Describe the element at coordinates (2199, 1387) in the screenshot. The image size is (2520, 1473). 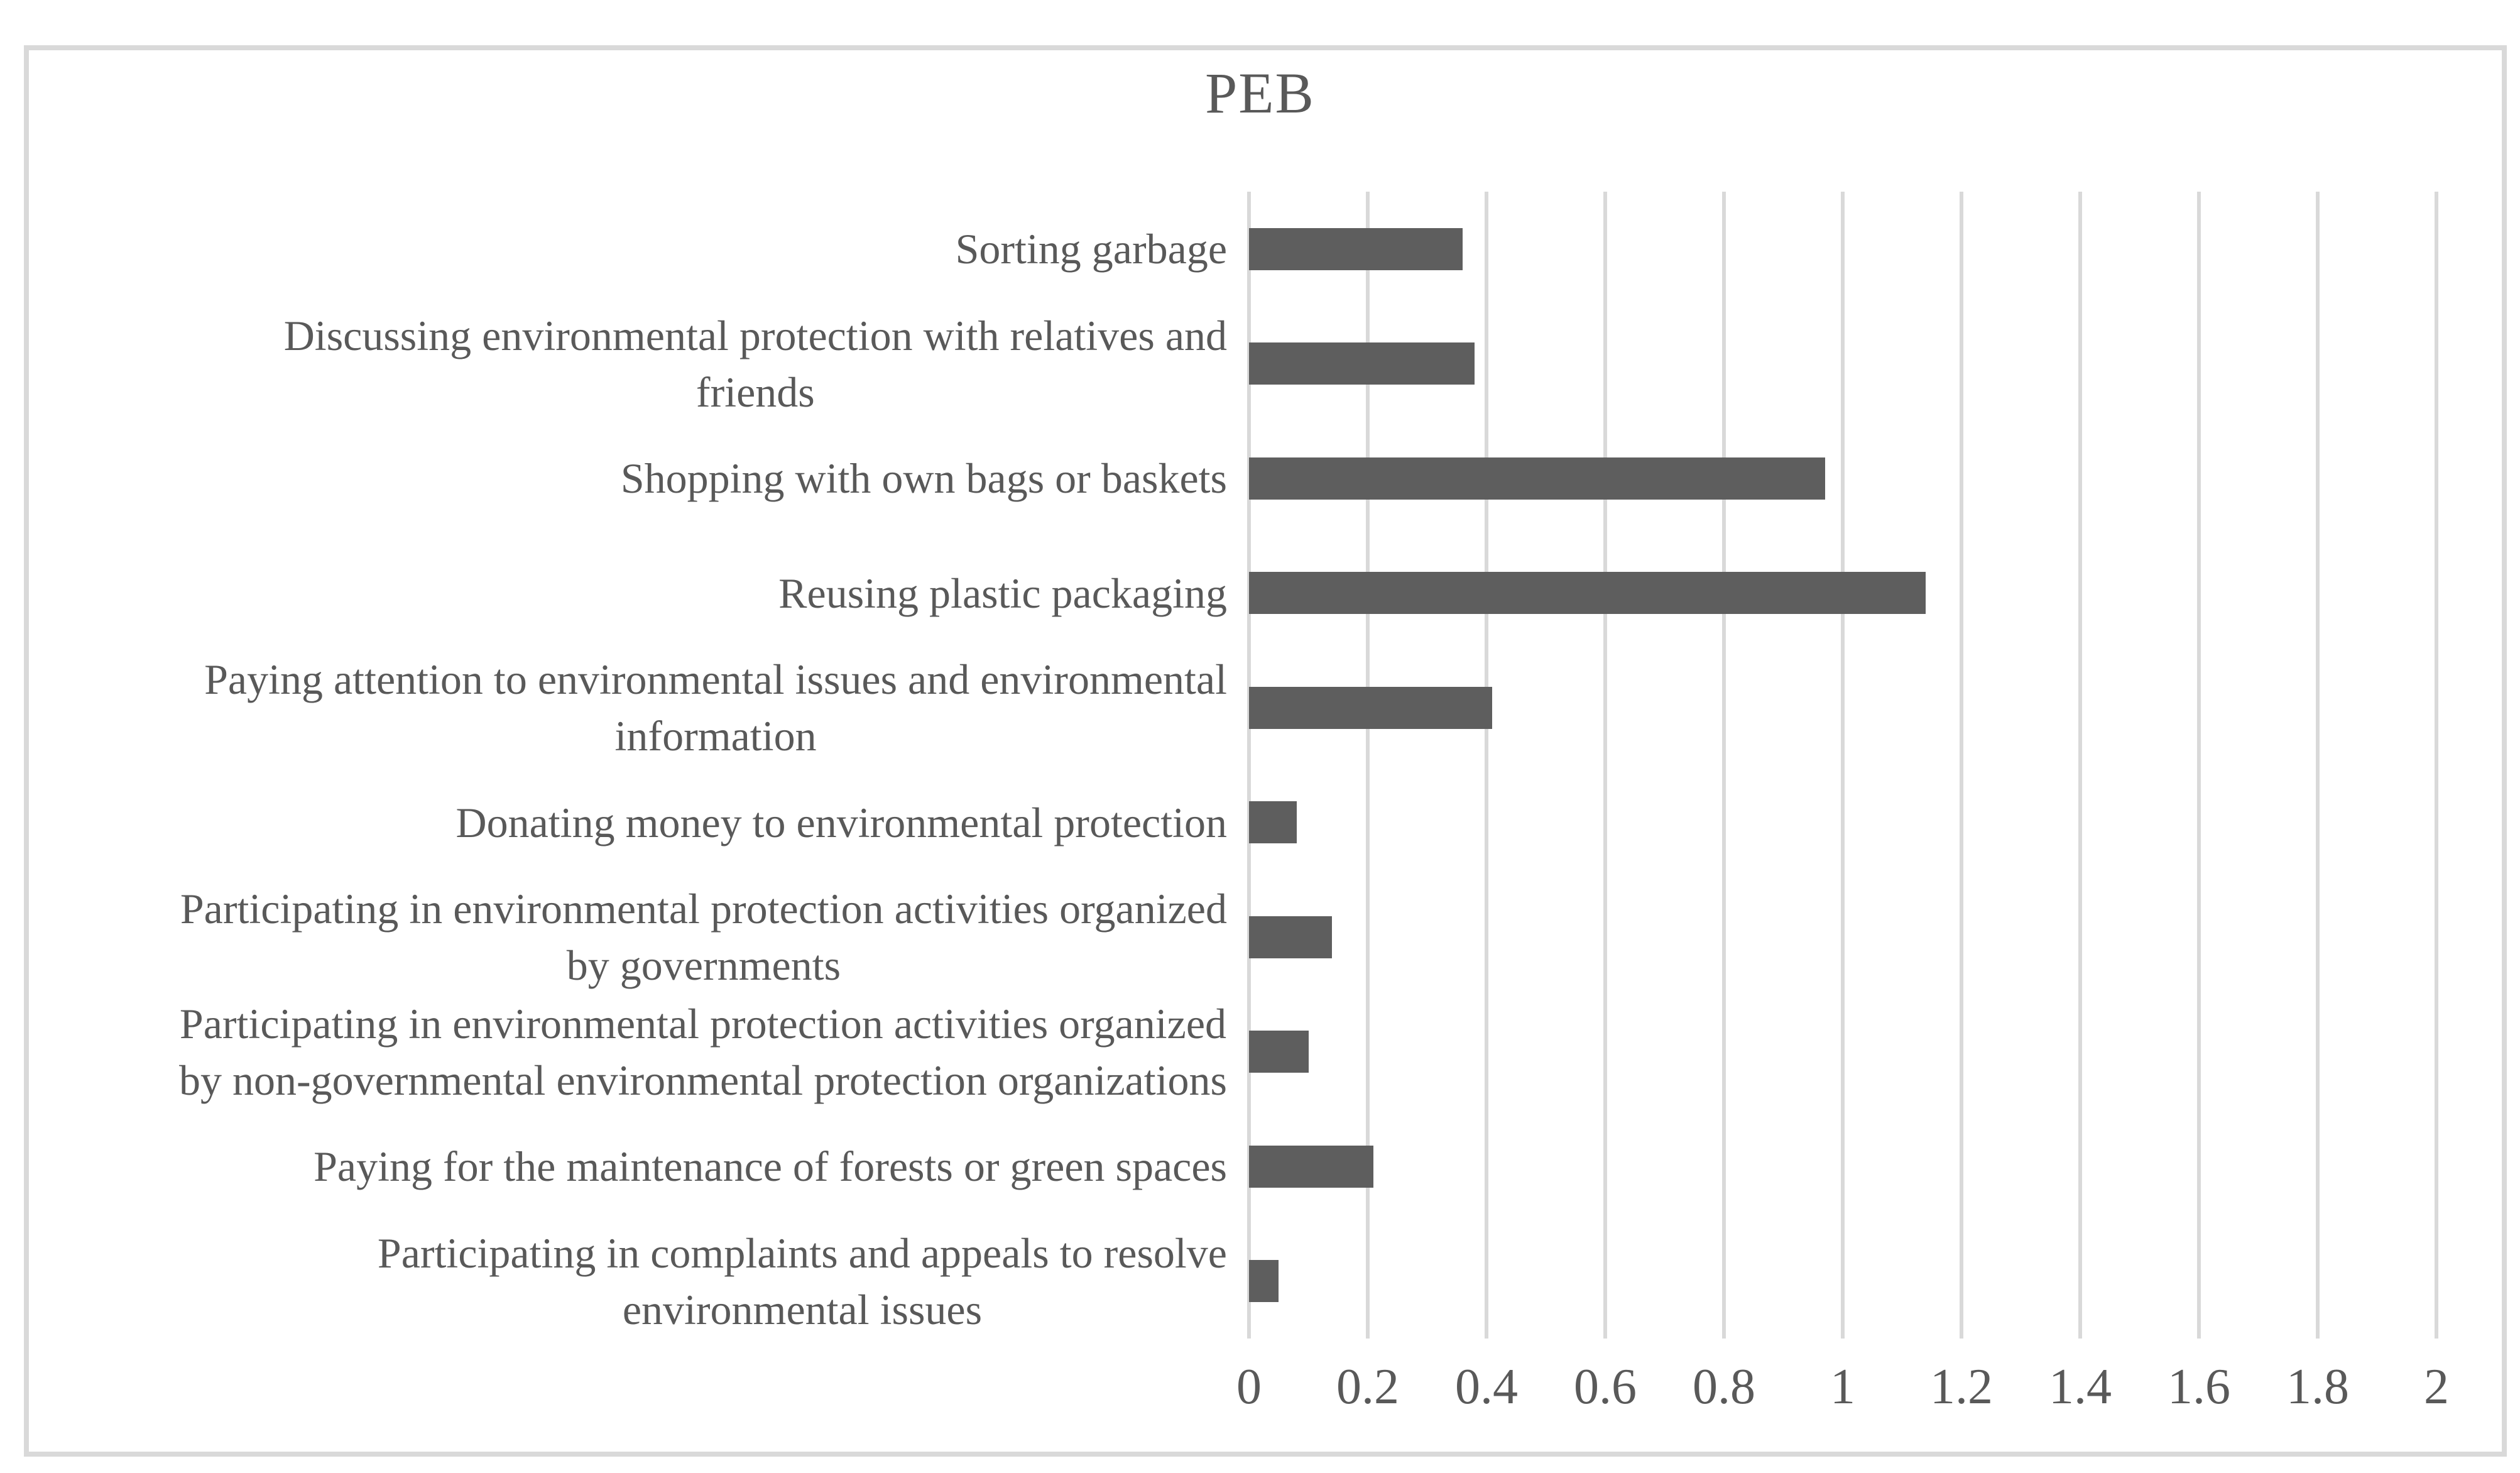
I see `x-tick-label: 1.6` at that location.